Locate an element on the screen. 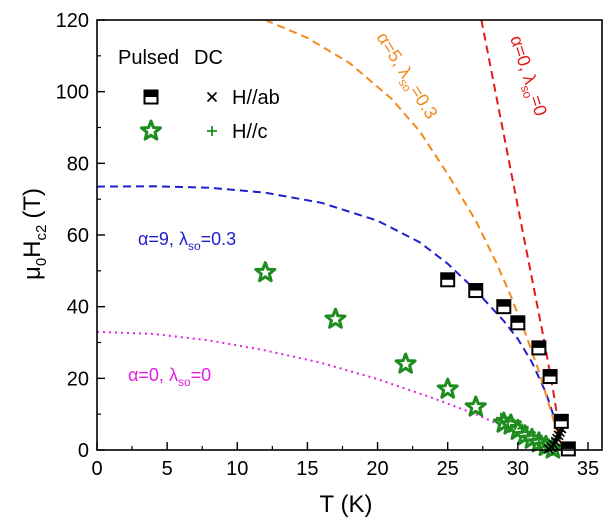 Image resolution: width=605 pixels, height=523 pixels. y-axis-title-unit: (T) is located at coordinates (32, 203).